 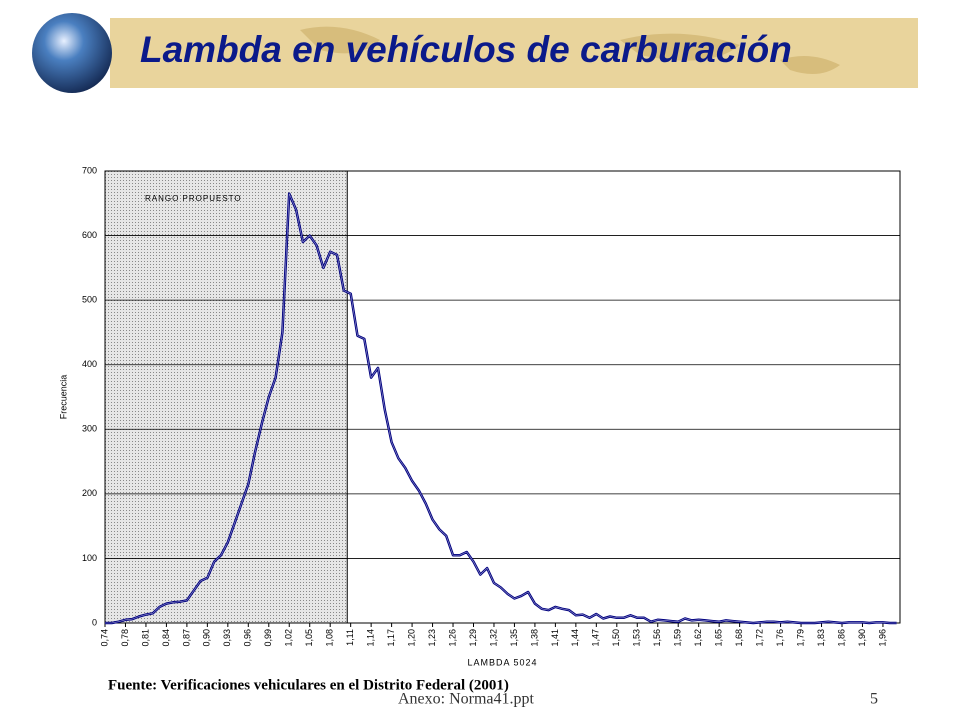 What do you see at coordinates (89, 429) in the screenshot?
I see `y-tick-label: 300` at bounding box center [89, 429].